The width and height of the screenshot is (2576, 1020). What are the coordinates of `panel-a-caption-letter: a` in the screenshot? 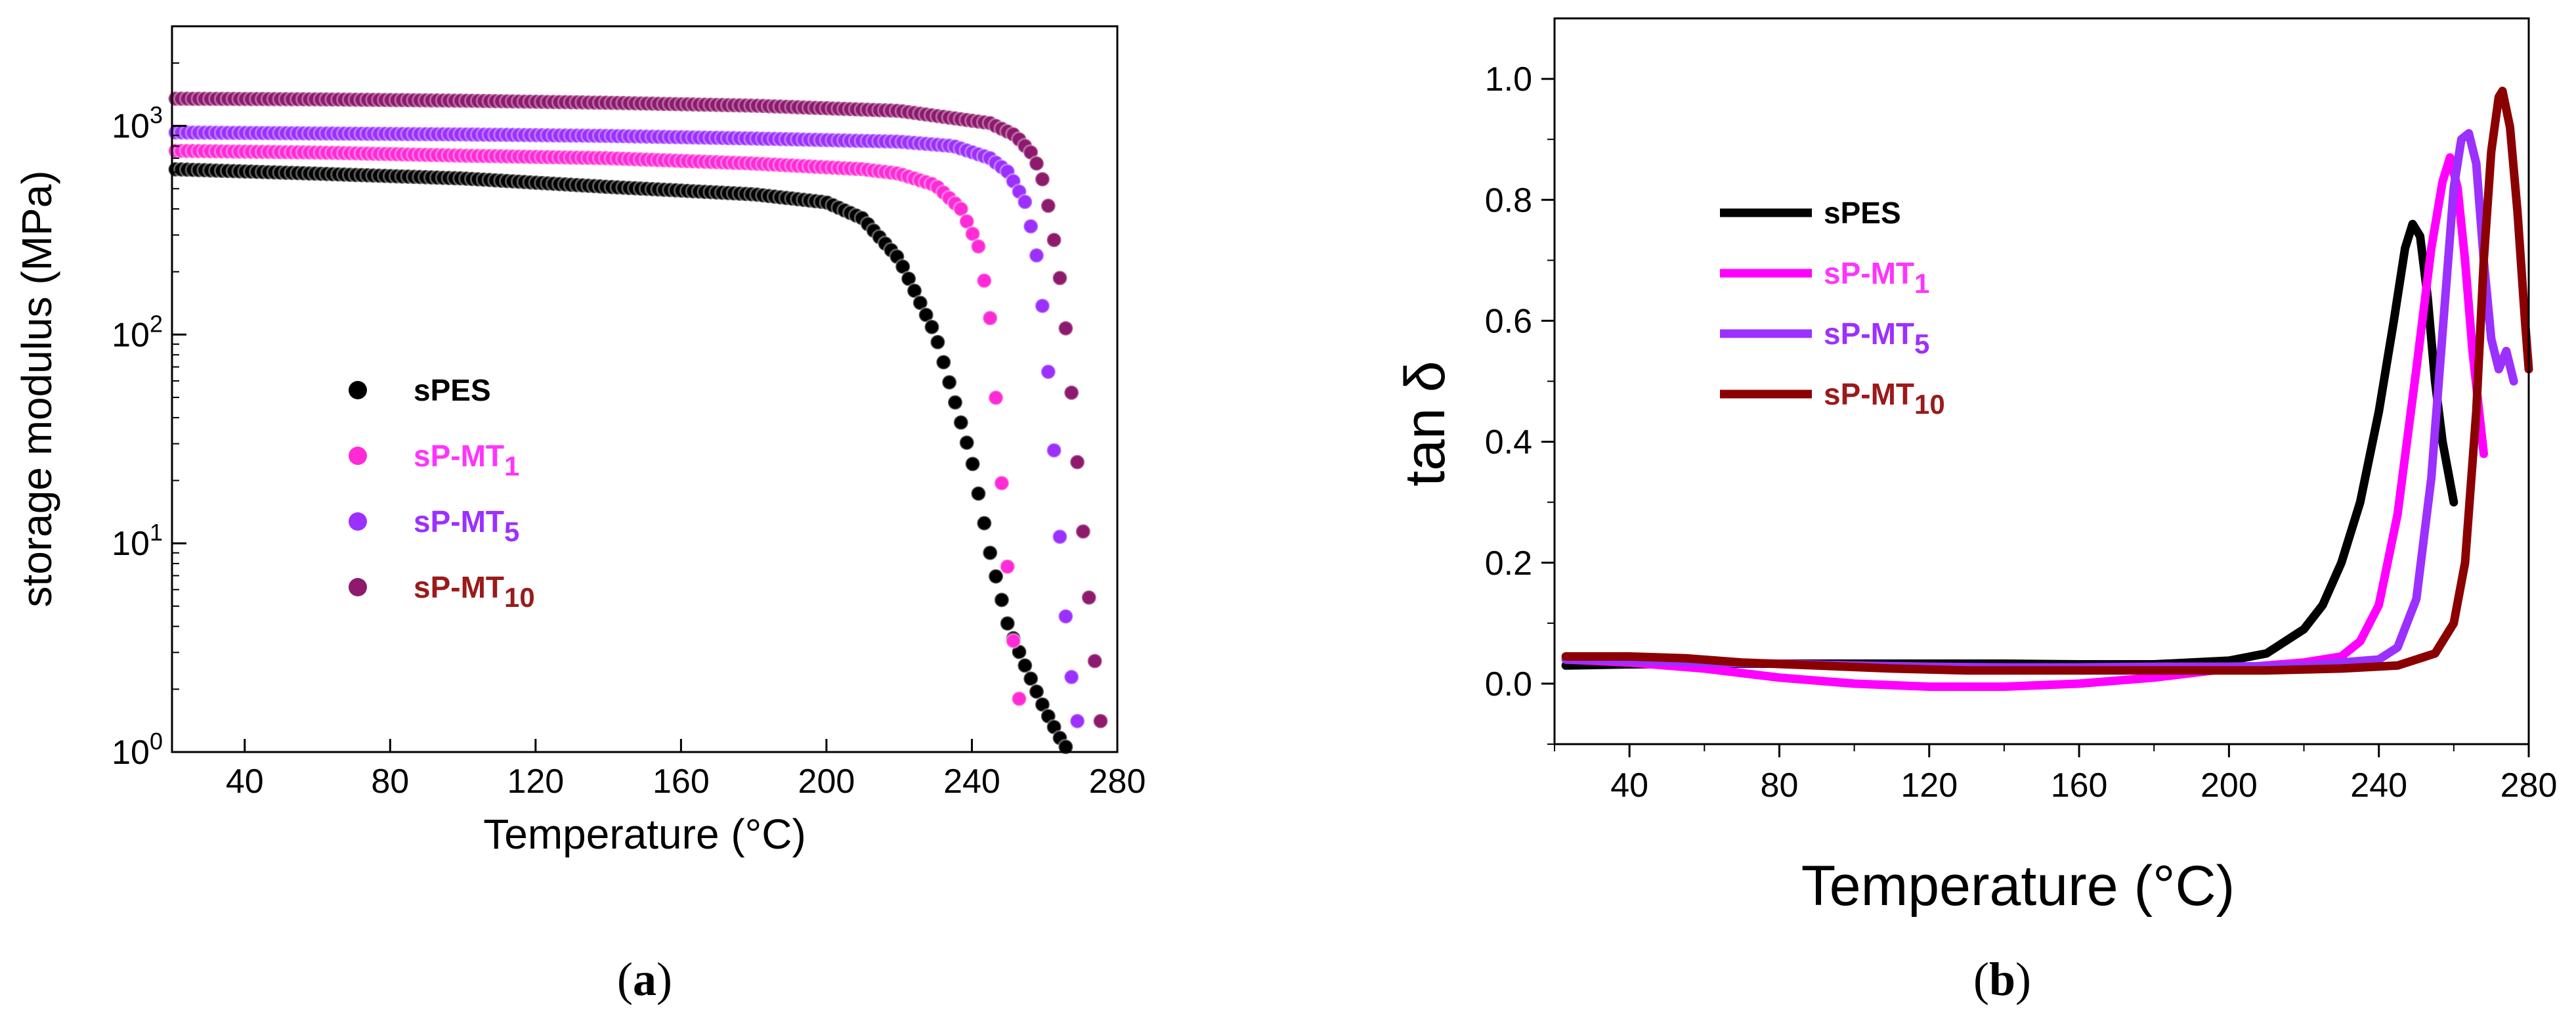 It's located at (644, 980).